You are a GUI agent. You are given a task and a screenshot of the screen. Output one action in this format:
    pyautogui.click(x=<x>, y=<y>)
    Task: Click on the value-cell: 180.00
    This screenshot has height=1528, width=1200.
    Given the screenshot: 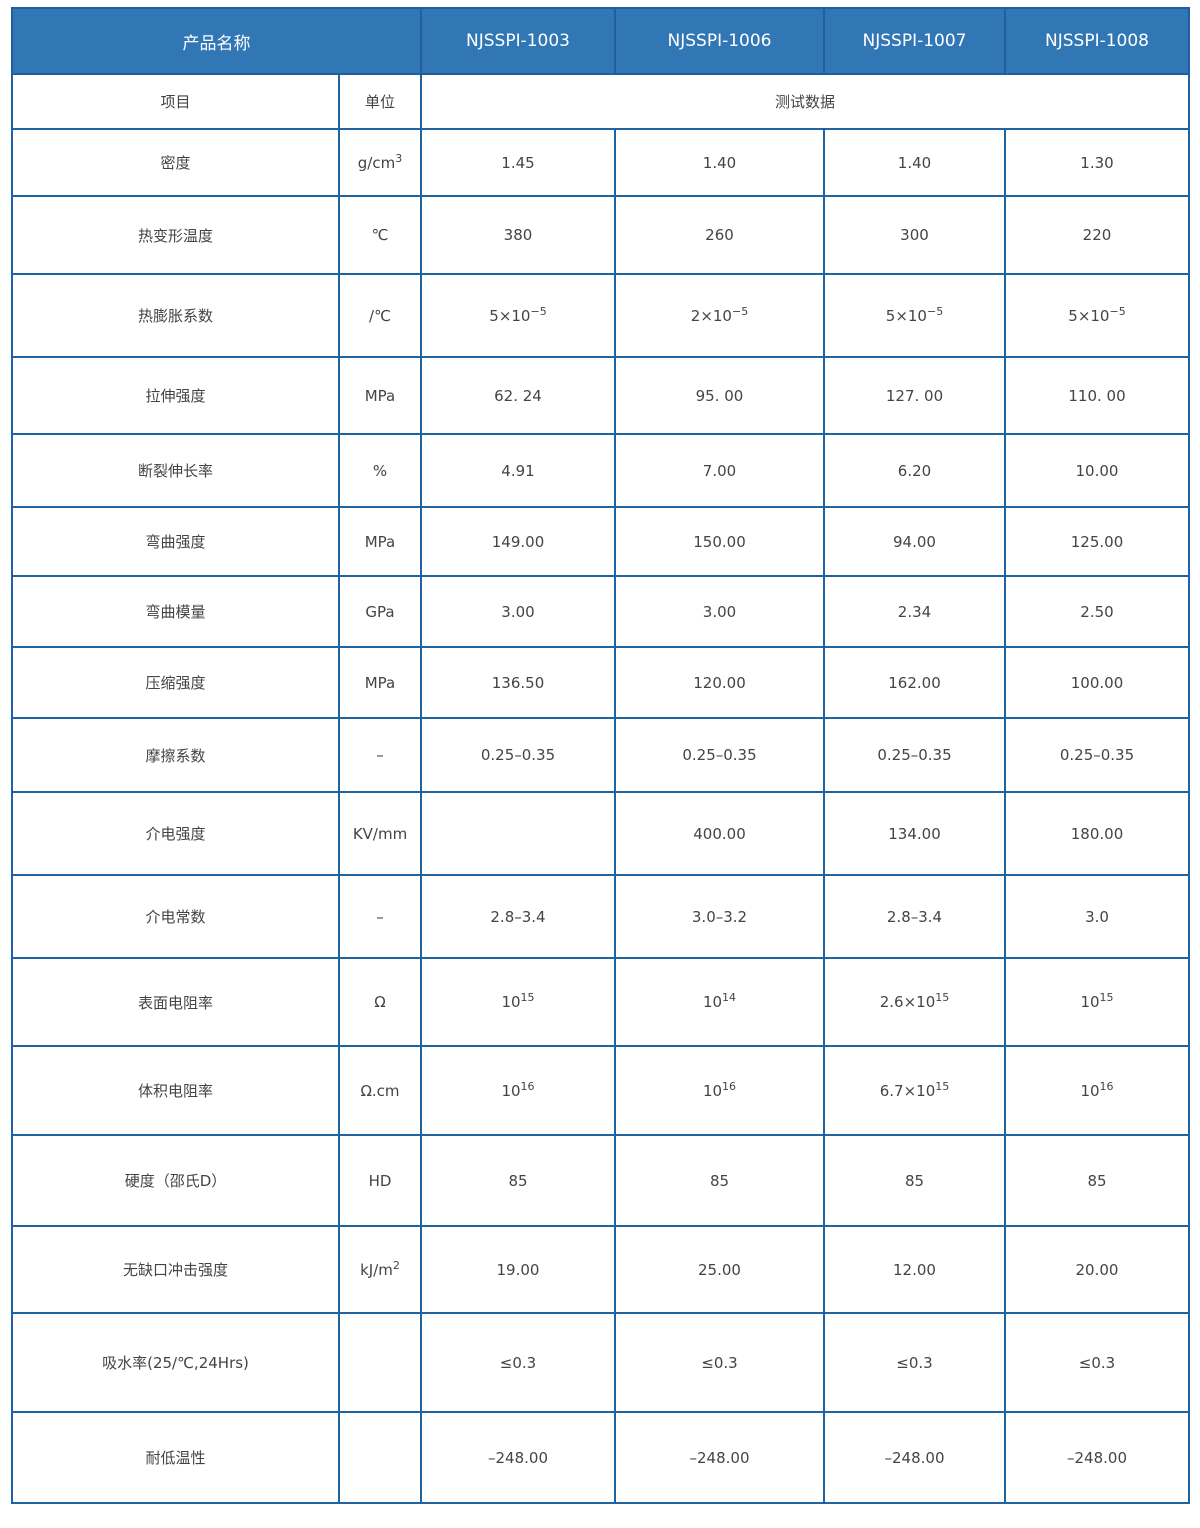 What is the action you would take?
    pyautogui.click(x=1097, y=833)
    